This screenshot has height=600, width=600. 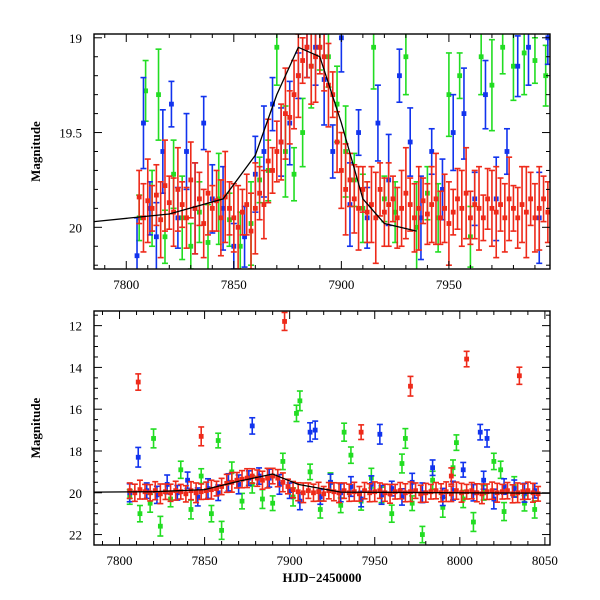 What do you see at coordinates (545, 560) in the screenshot?
I see `x-tick-label: 8050` at bounding box center [545, 560].